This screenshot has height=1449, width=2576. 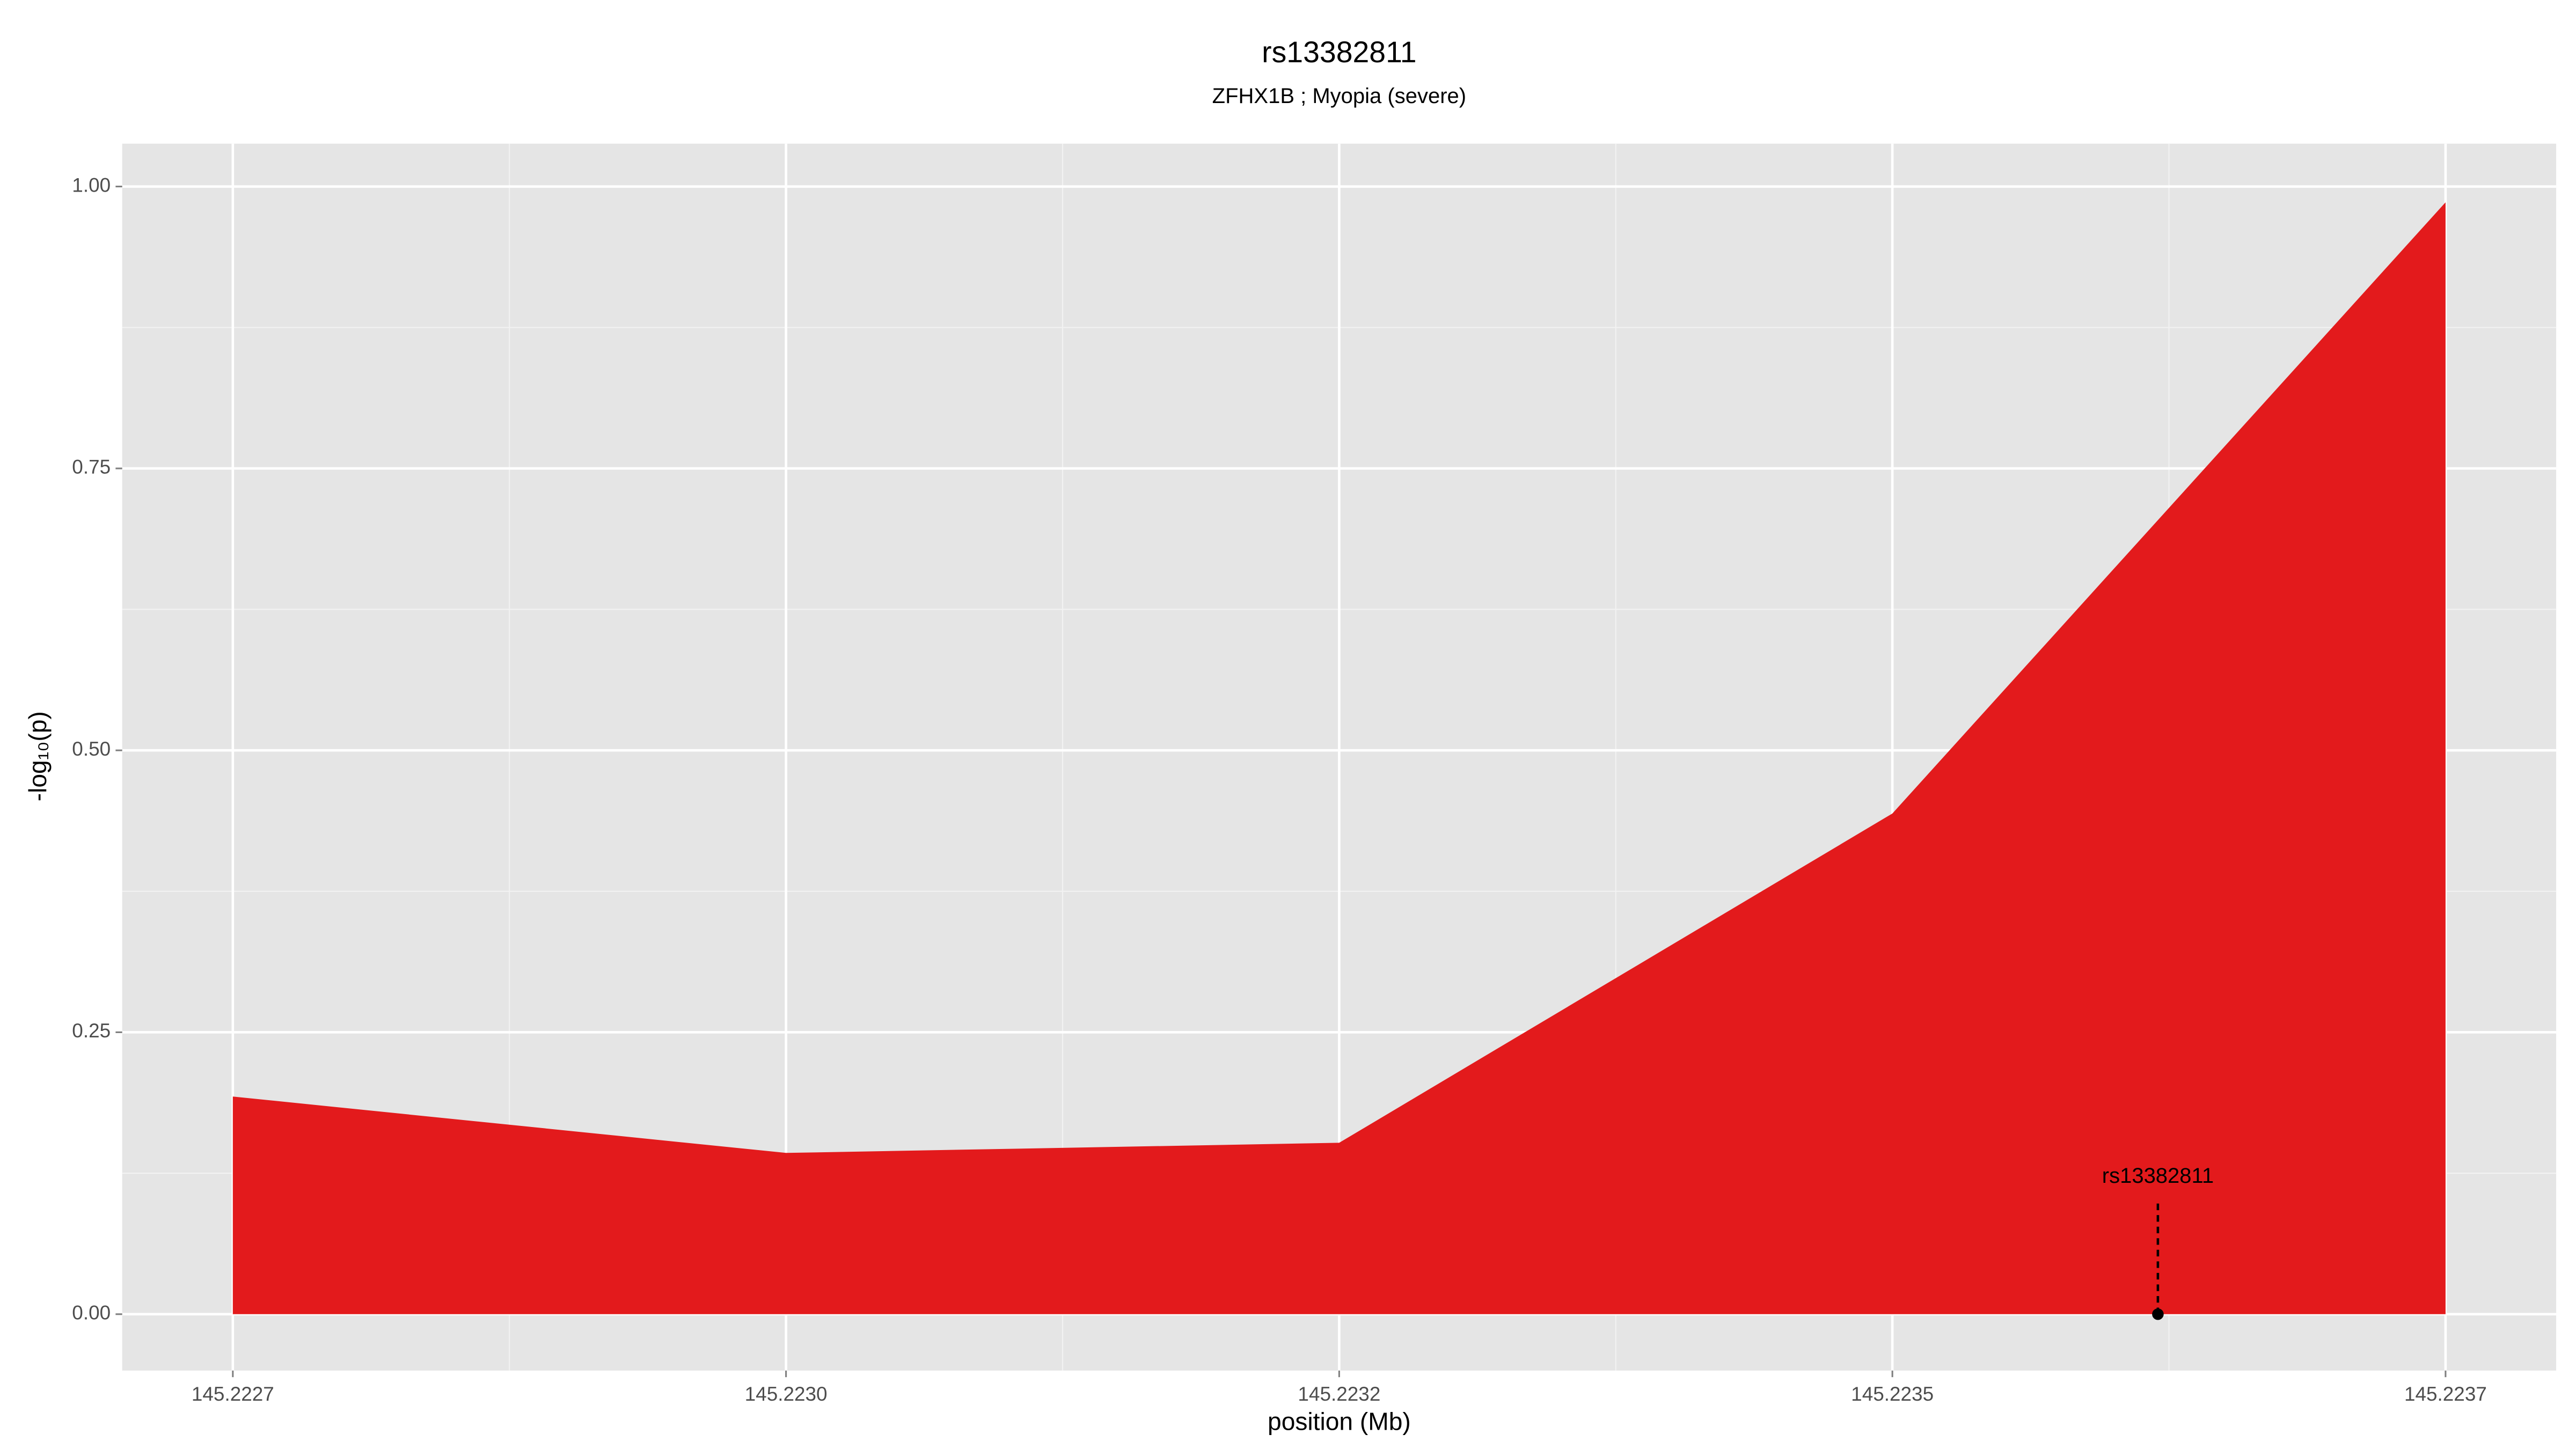 What do you see at coordinates (786, 1394) in the screenshot?
I see `x-tick-label: 145.2230` at bounding box center [786, 1394].